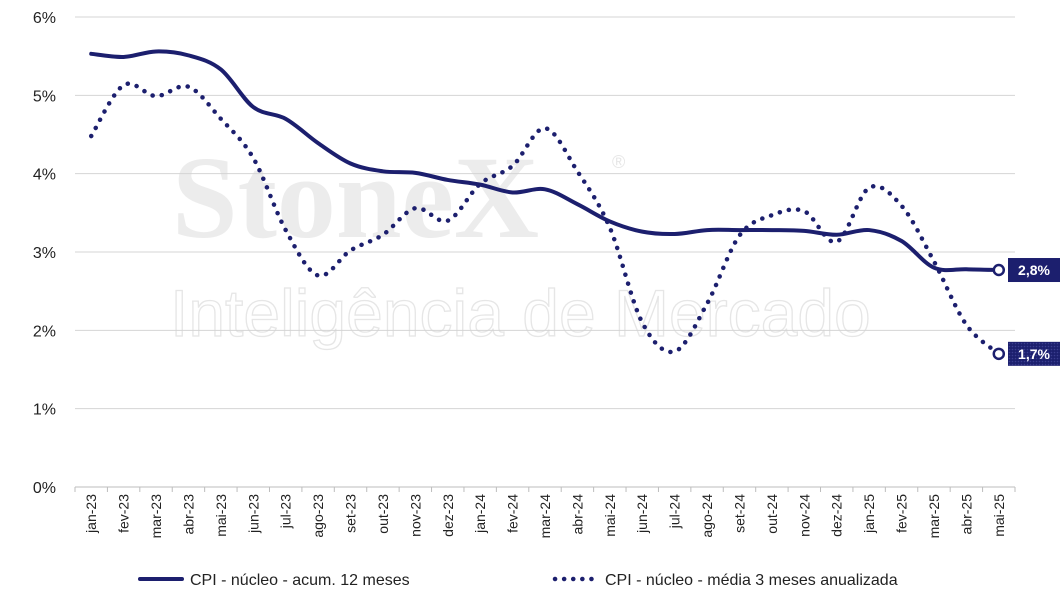 The width and height of the screenshot is (1064, 602). What do you see at coordinates (902, 513) in the screenshot?
I see `x-tick-label: fev-25` at bounding box center [902, 513].